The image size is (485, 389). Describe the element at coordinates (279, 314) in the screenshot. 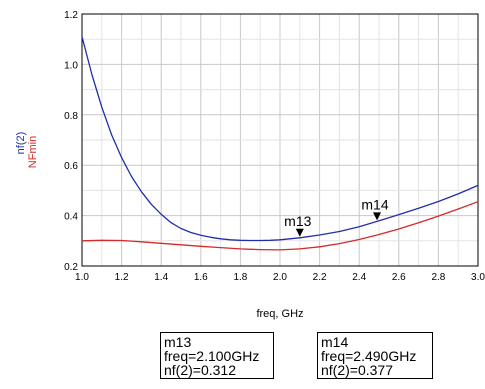

I see `x-axis-label: freq, GHz` at that location.